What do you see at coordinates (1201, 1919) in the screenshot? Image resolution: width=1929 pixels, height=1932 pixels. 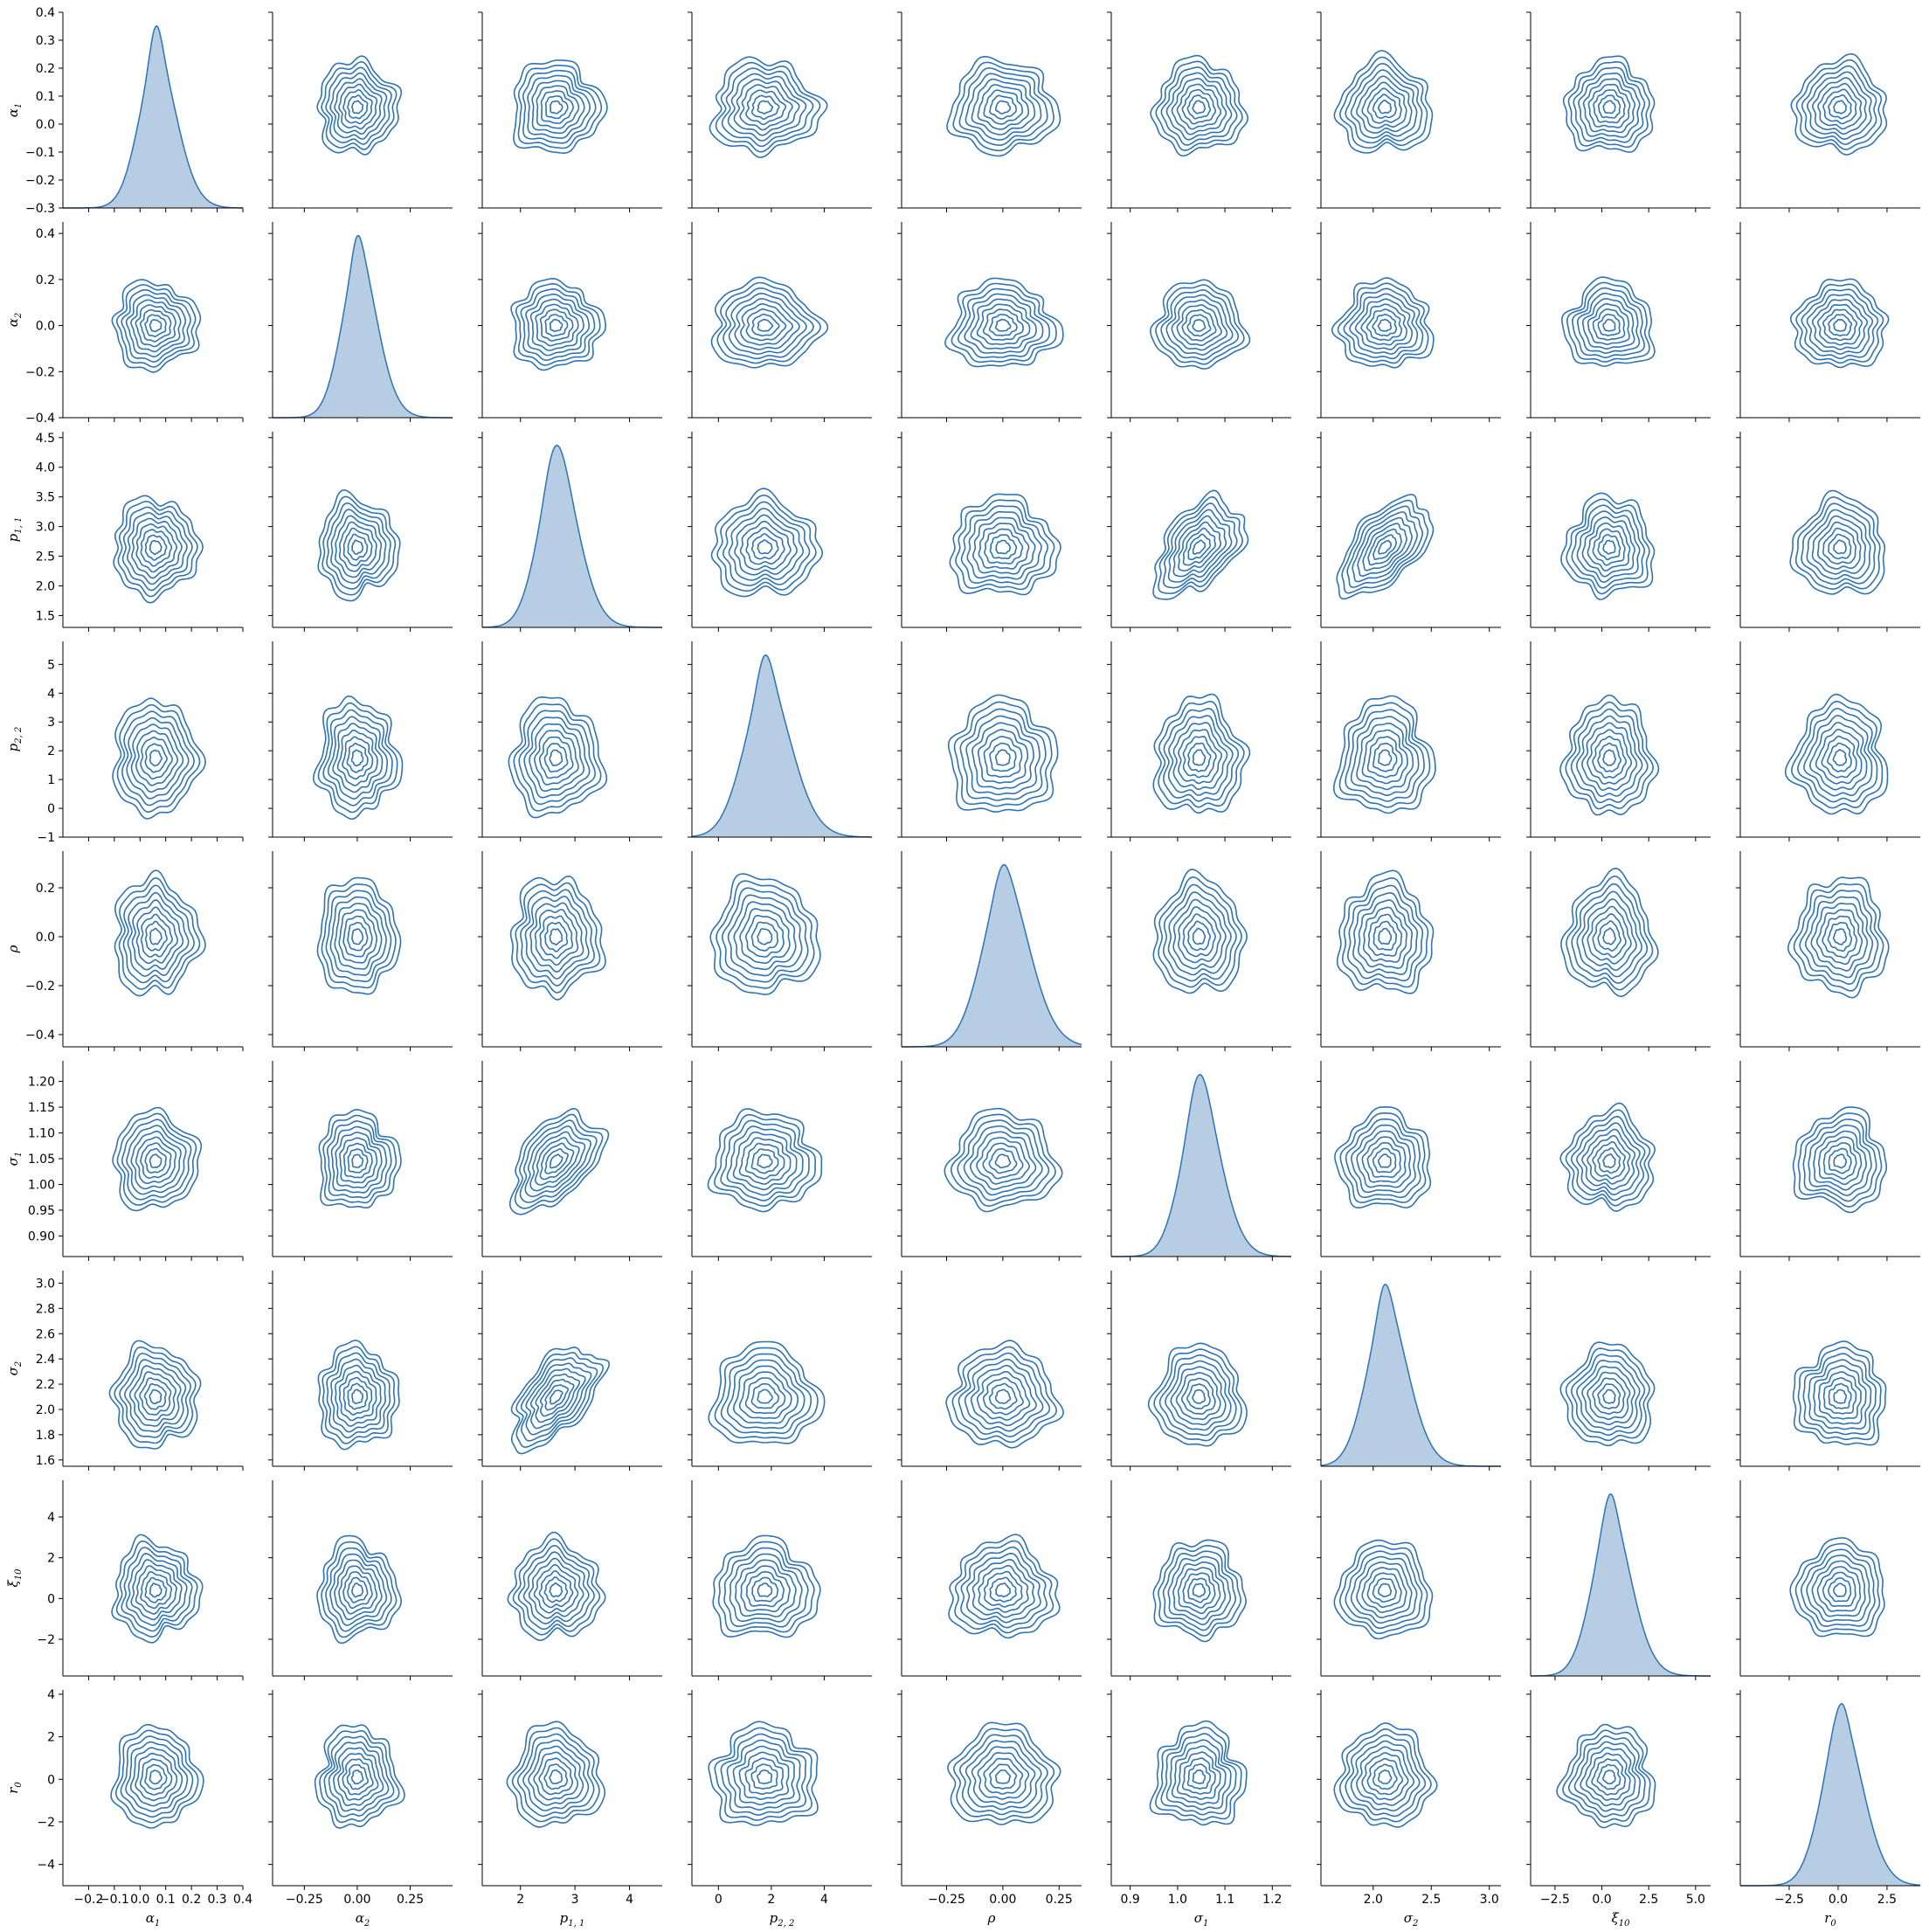 I see `x-axis-label: σ1` at bounding box center [1201, 1919].